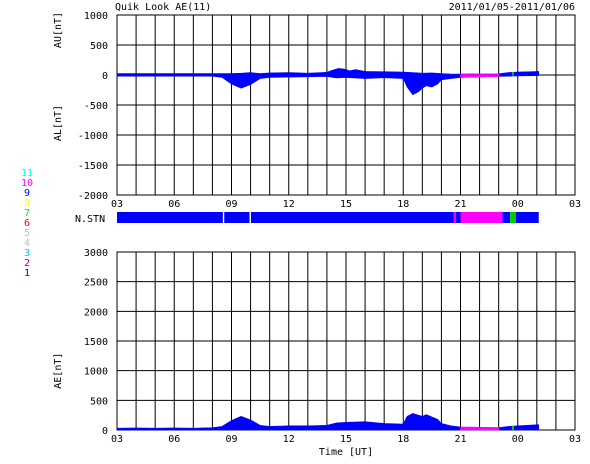  I want to click on station-legend-number: 6, so click(27, 223).